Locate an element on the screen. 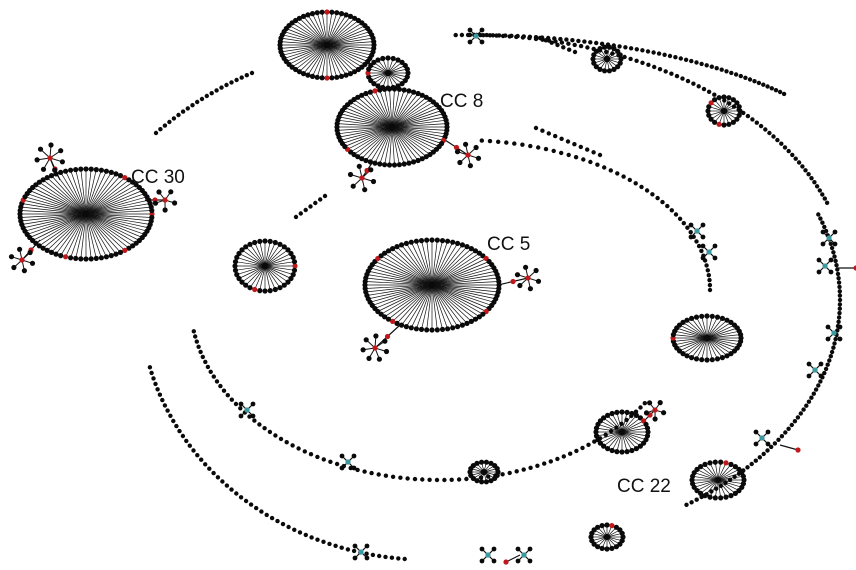  label-cc8: CC 8 is located at coordinates (461, 101).